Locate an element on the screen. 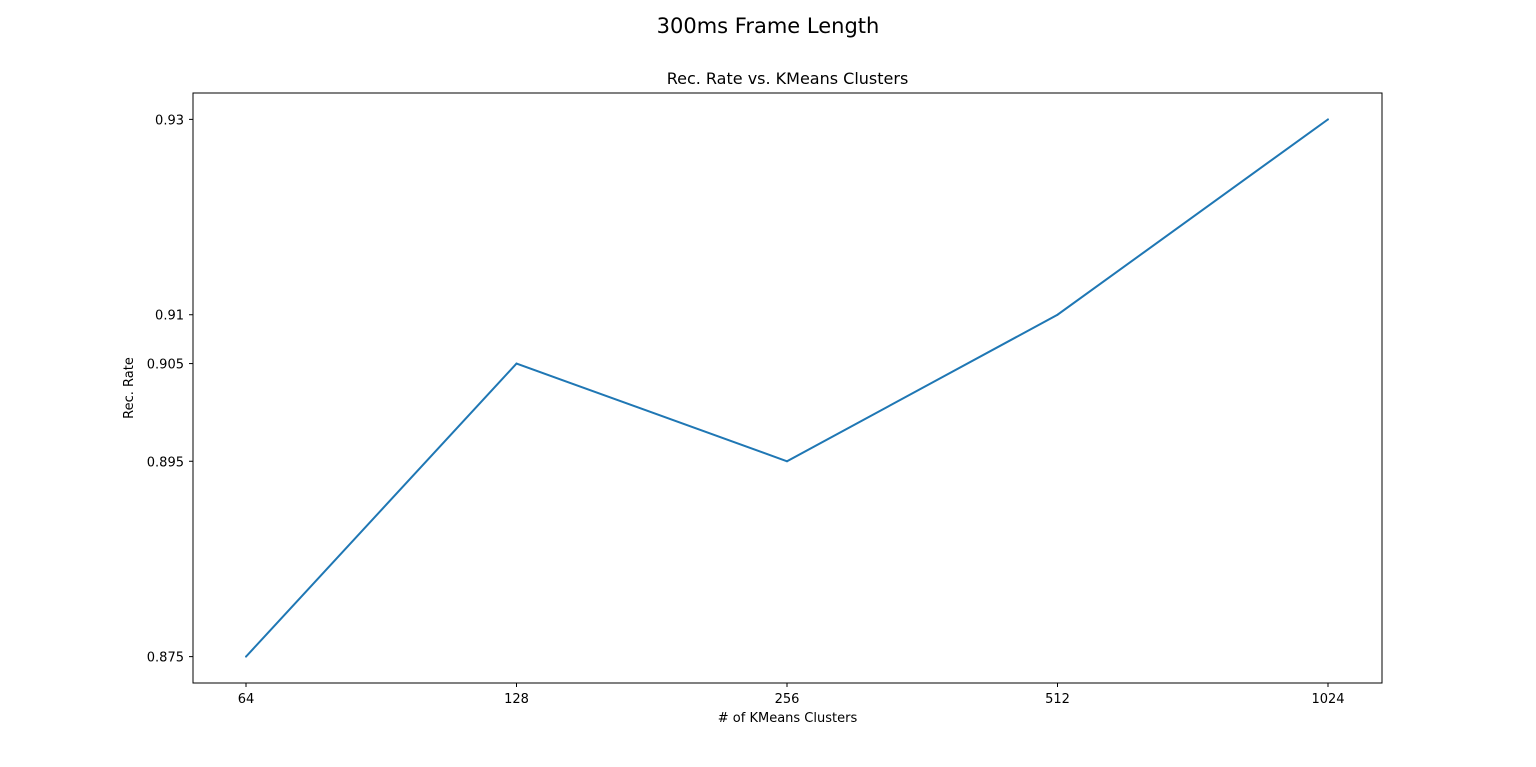 The image size is (1536, 767). y-tick-label: 0.905 is located at coordinates (165, 365).